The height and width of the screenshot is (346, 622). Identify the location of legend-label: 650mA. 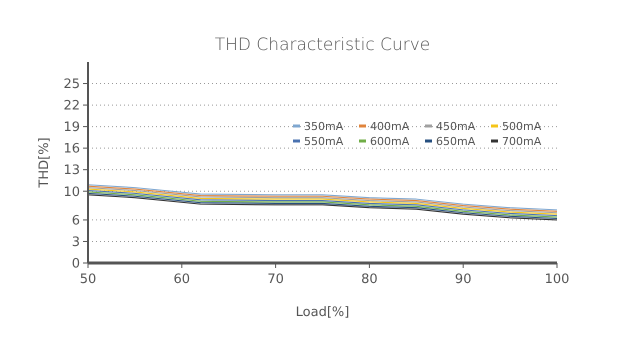
(456, 141).